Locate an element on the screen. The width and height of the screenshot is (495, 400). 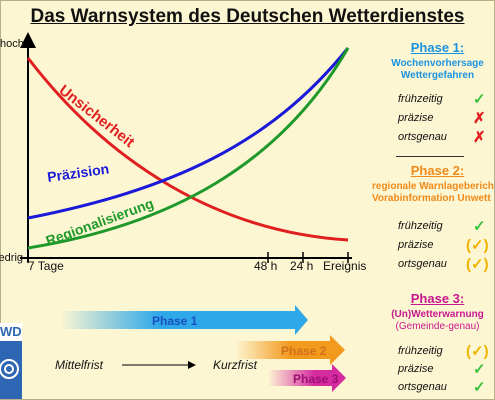
phase-1-title: Phase 1: is located at coordinates (437, 47).